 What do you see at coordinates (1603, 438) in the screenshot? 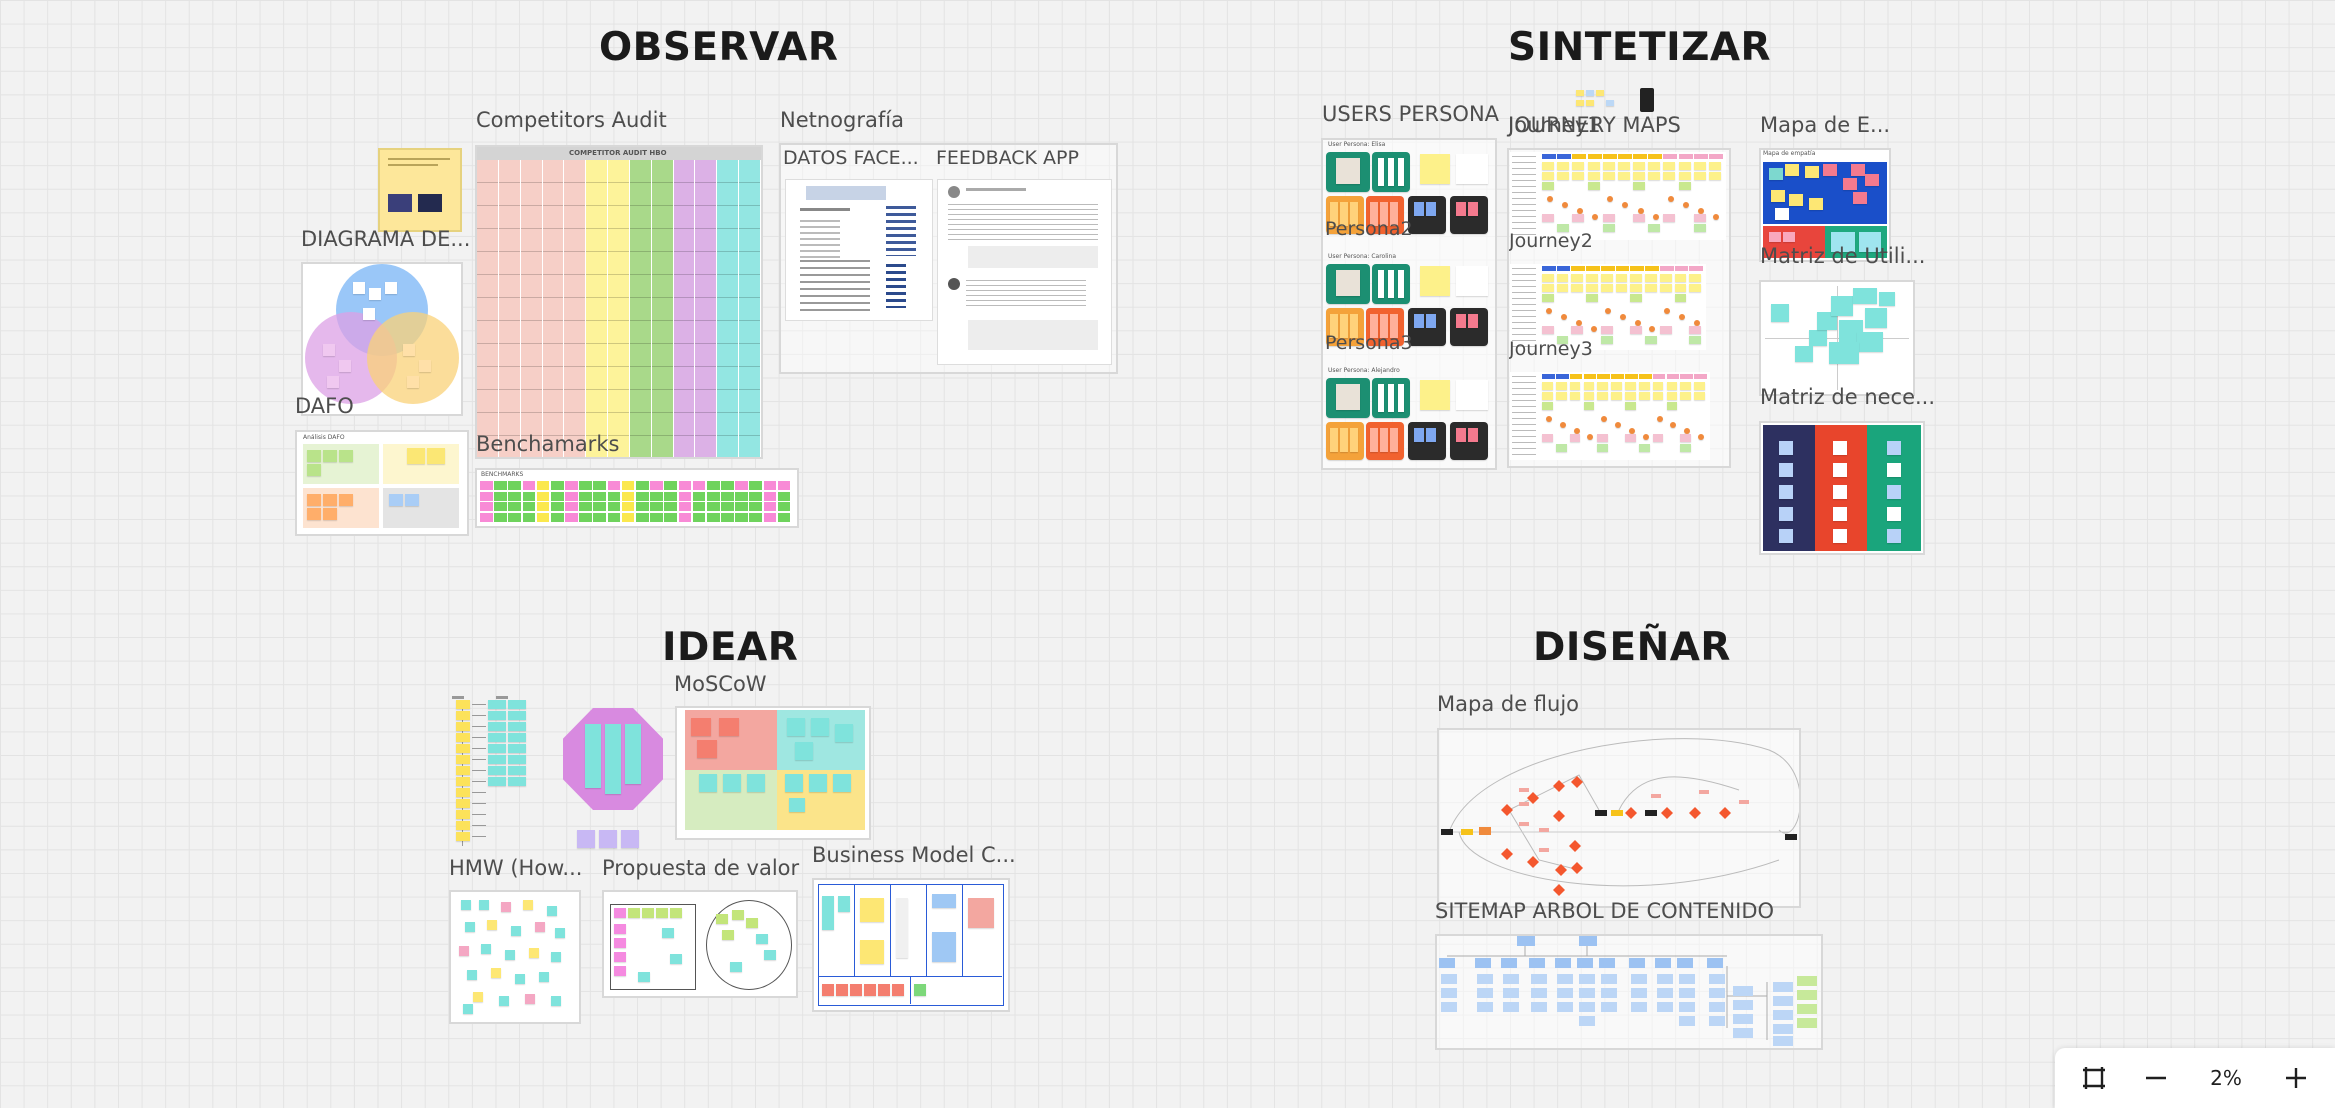
I see `journey-pain` at bounding box center [1603, 438].